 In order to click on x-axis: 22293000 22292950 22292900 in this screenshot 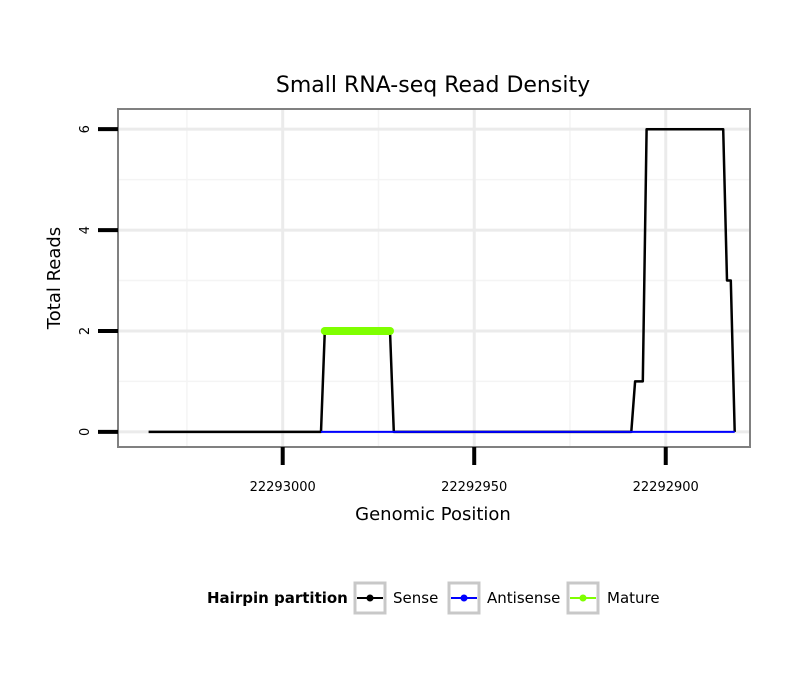, I will do `click(474, 471)`.